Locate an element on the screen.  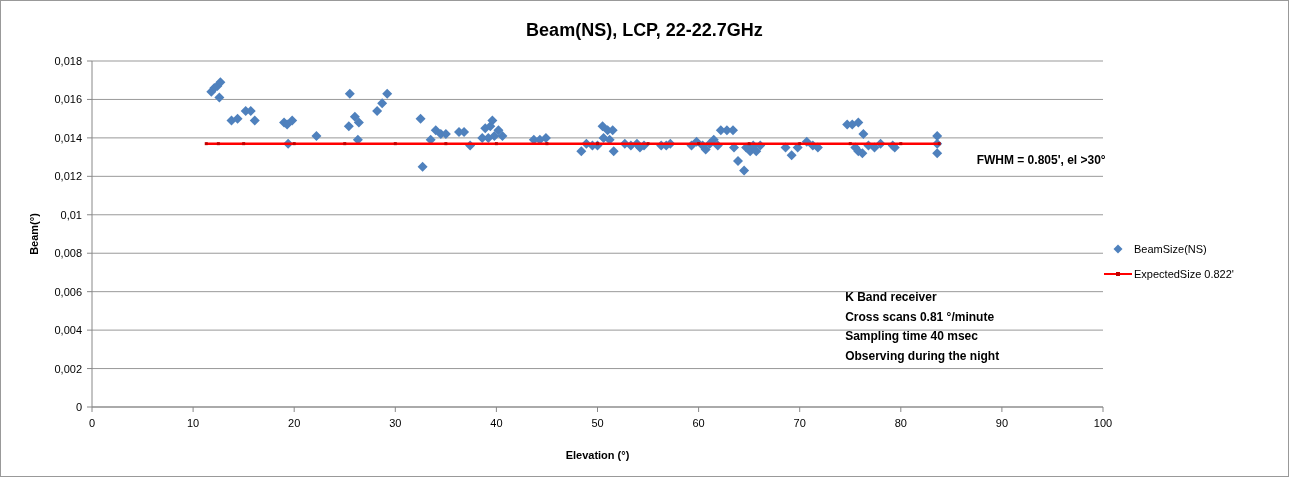
x-tick-label: 90 is located at coordinates (1002, 423).